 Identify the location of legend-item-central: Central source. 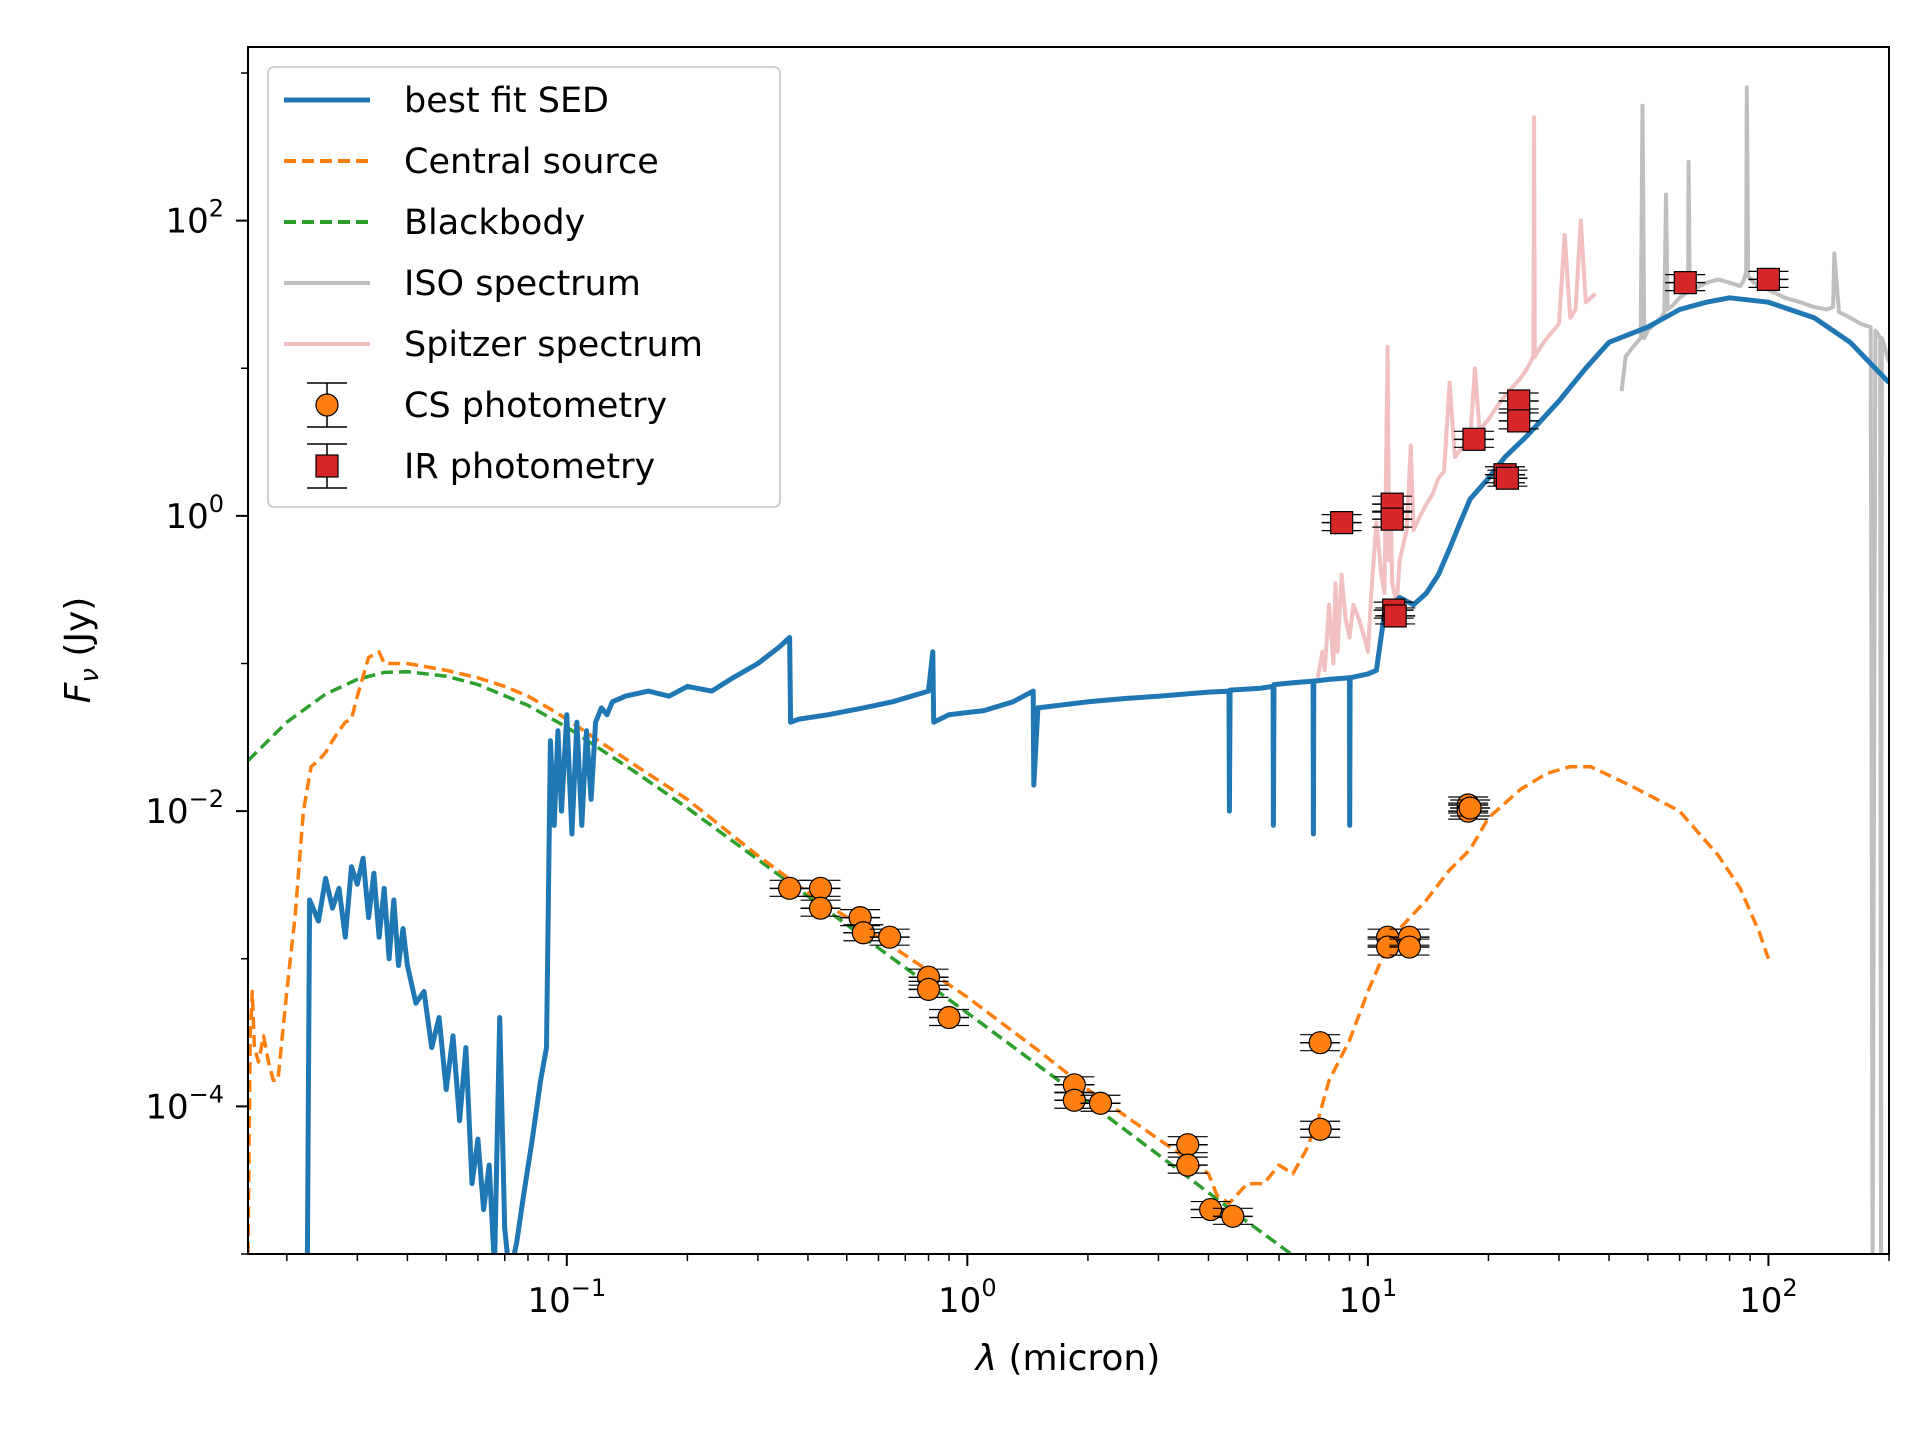
(471, 162).